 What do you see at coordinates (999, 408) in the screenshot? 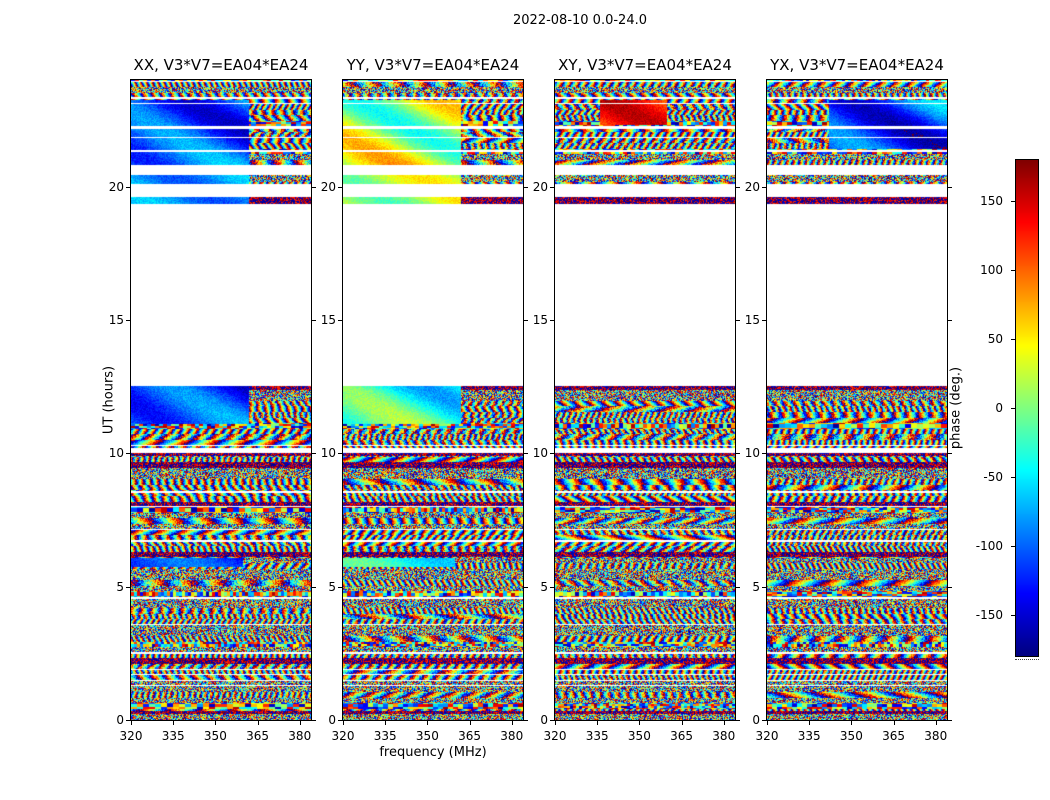
I see `colorbar-tick-label: 0` at bounding box center [999, 408].